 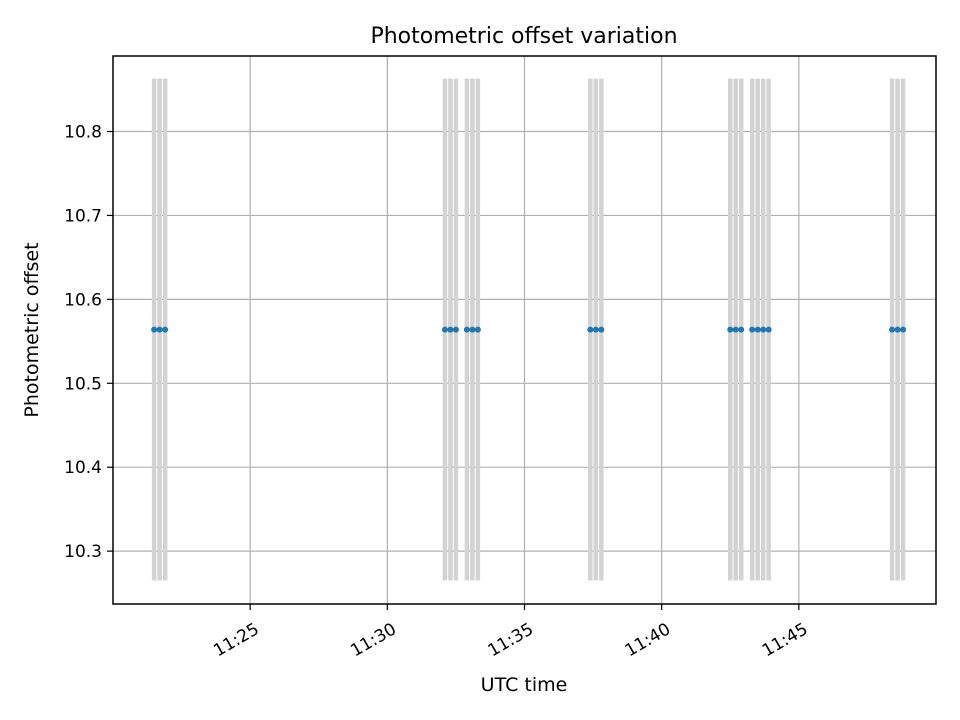 I want to click on x-tick-label: 11:45, so click(x=785, y=640).